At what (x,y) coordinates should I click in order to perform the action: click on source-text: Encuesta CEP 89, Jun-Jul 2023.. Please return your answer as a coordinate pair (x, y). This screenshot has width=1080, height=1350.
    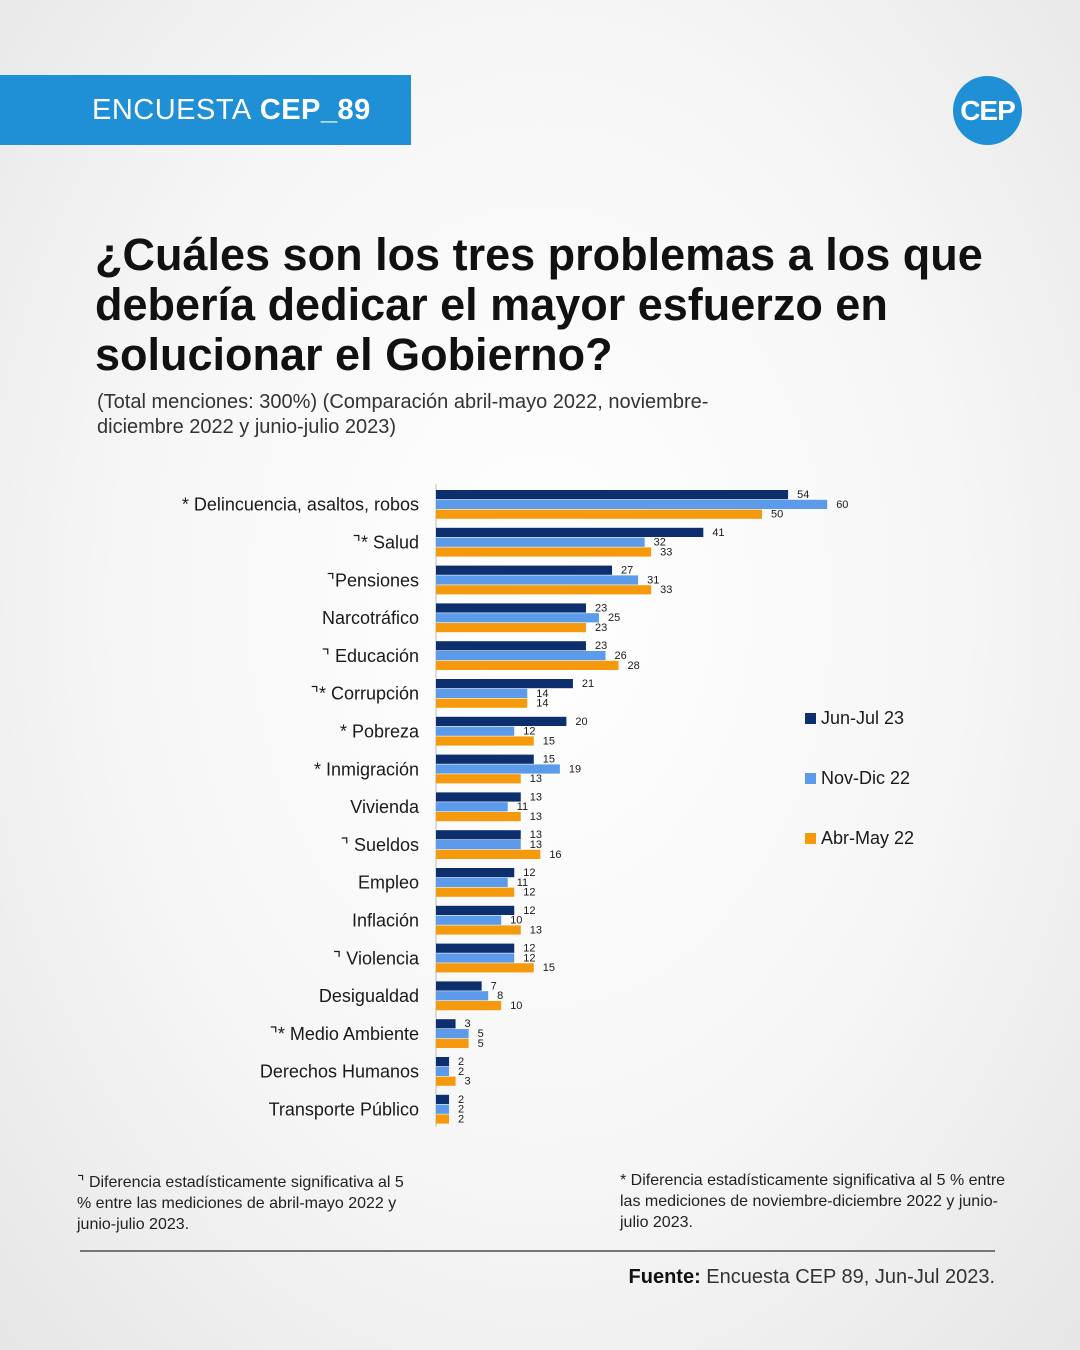
    Looking at the image, I should click on (850, 1277).